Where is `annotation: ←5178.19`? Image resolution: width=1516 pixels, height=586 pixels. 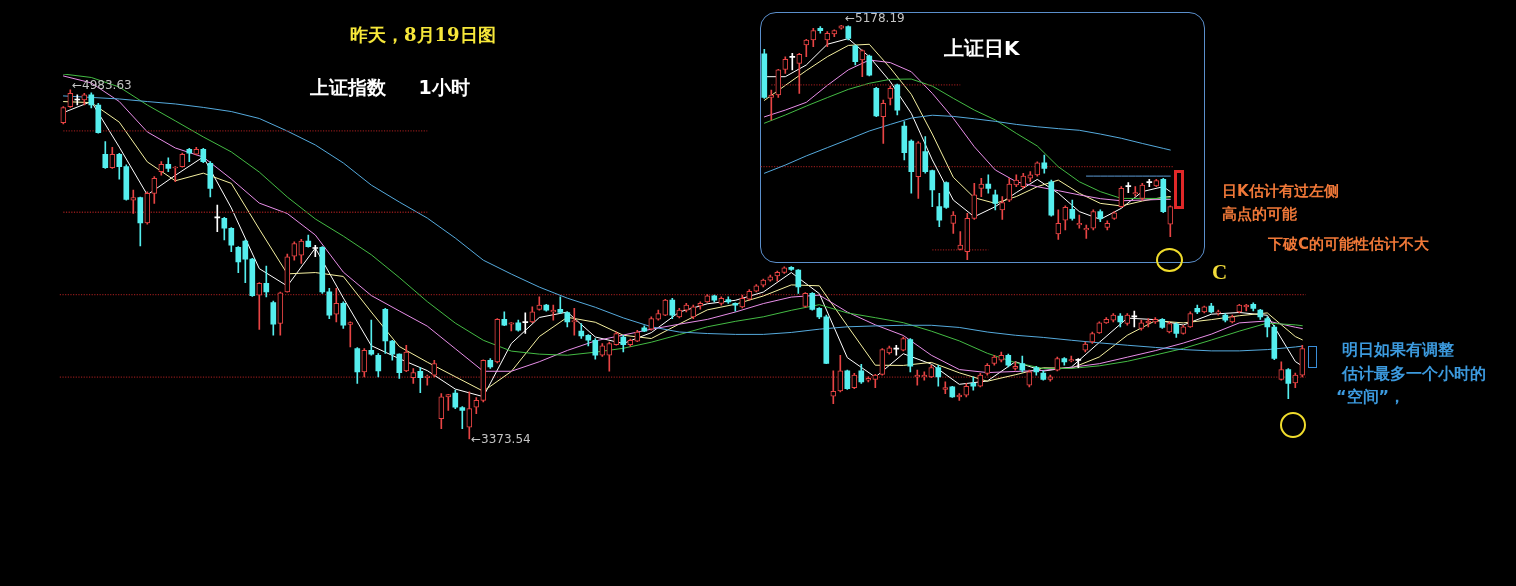 annotation: ←5178.19 is located at coordinates (875, 18).